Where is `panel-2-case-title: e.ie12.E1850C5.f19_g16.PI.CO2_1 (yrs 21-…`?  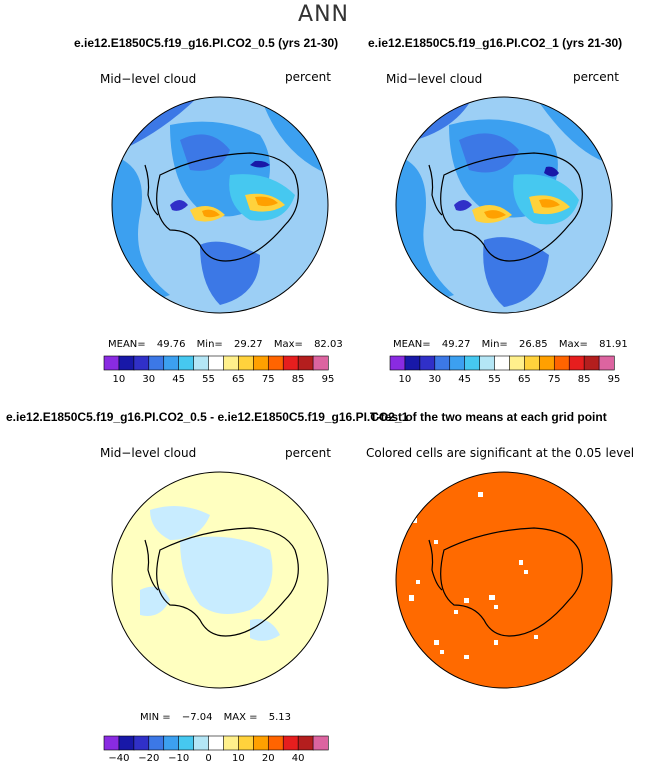 panel-2-case-title: e.ie12.E1850C5.f19_g16.PI.CO2_1 (yrs 21-… is located at coordinates (495, 43).